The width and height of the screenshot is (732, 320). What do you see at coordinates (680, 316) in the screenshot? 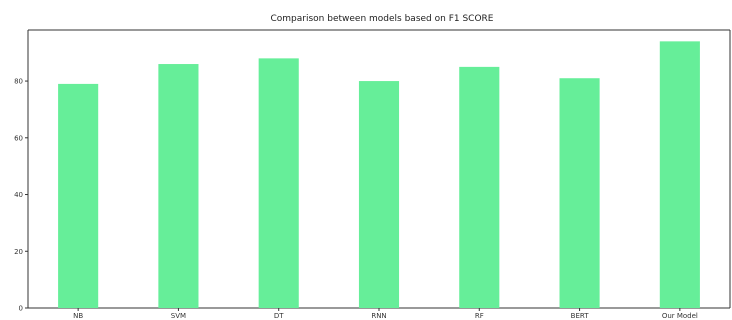
I see `x-tick-label: Our Model` at bounding box center [680, 316].